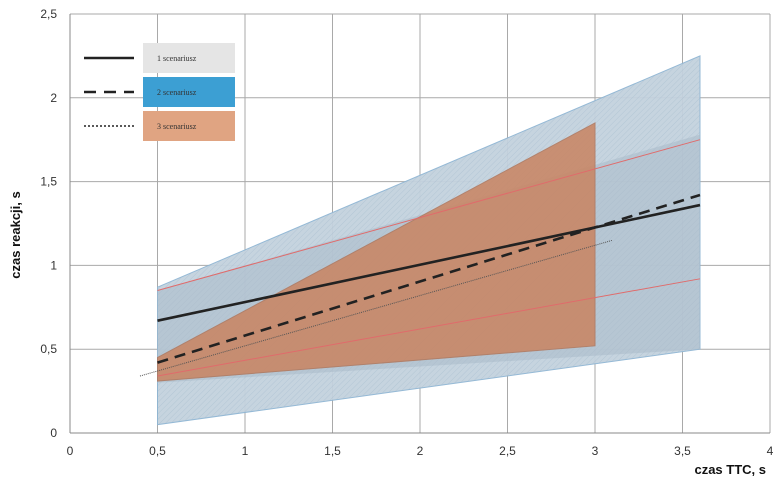 The width and height of the screenshot is (774, 479). I want to click on x-tick-label: 3, so click(595, 451).